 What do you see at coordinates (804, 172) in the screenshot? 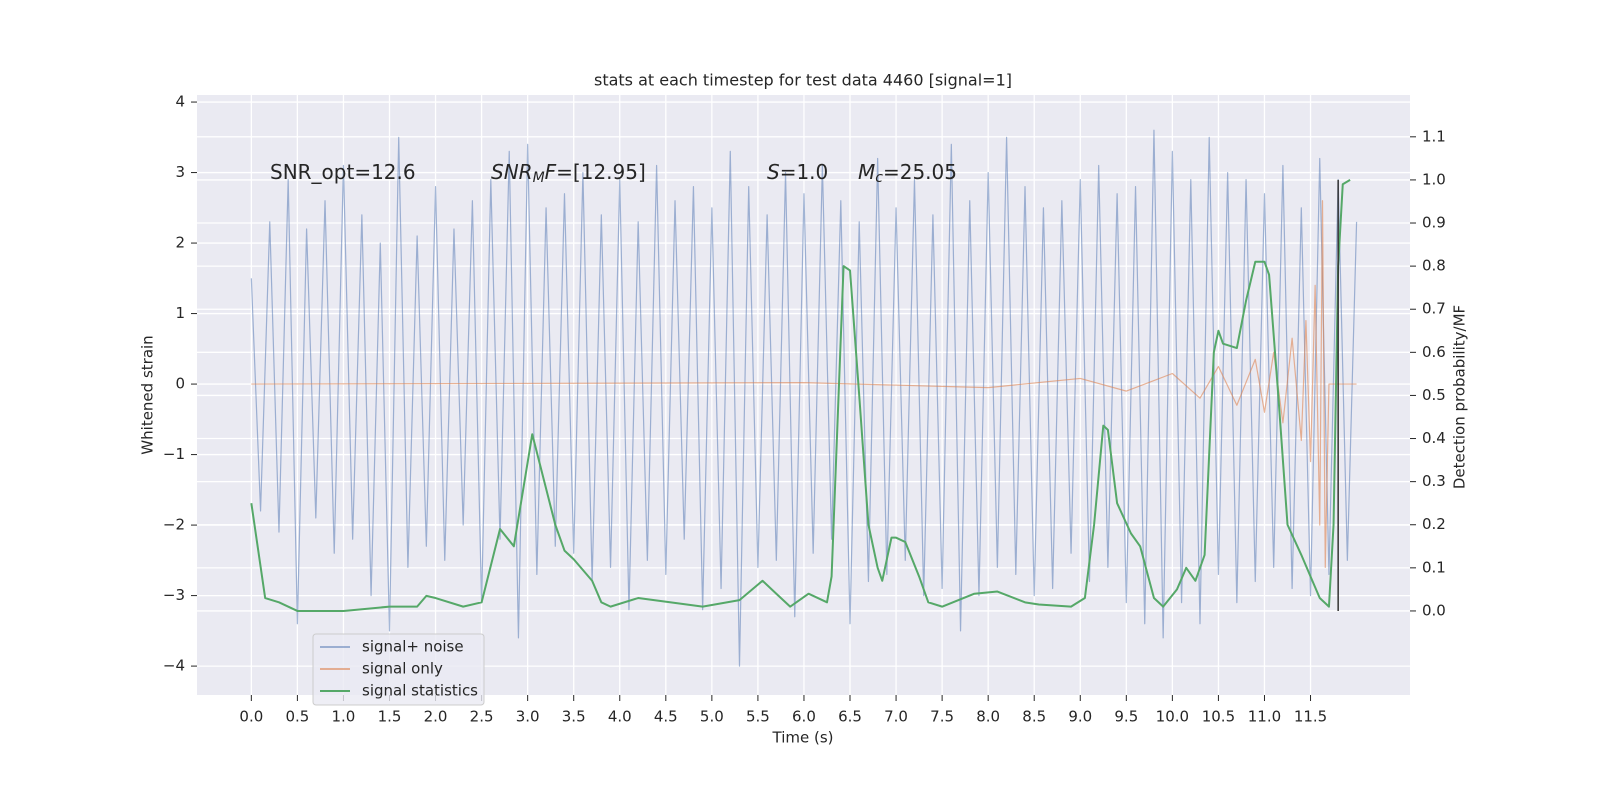
I see `annotation-part: =1.0` at bounding box center [804, 172].